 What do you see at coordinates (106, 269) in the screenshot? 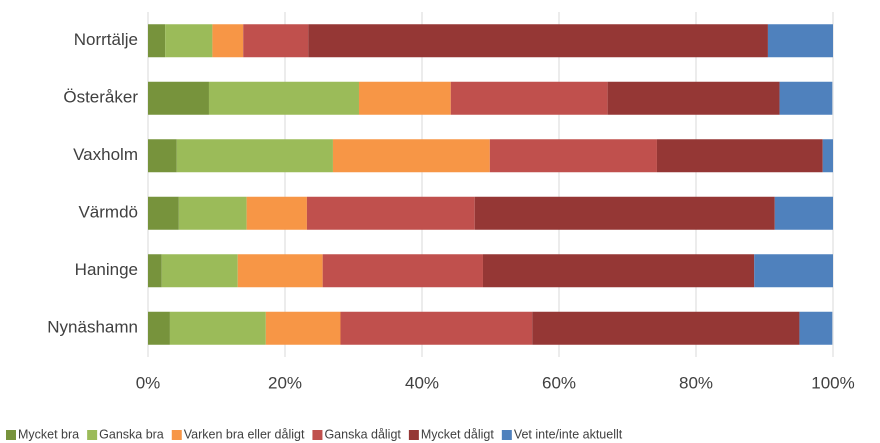
I see `y-tick-label: Haninge` at bounding box center [106, 269].